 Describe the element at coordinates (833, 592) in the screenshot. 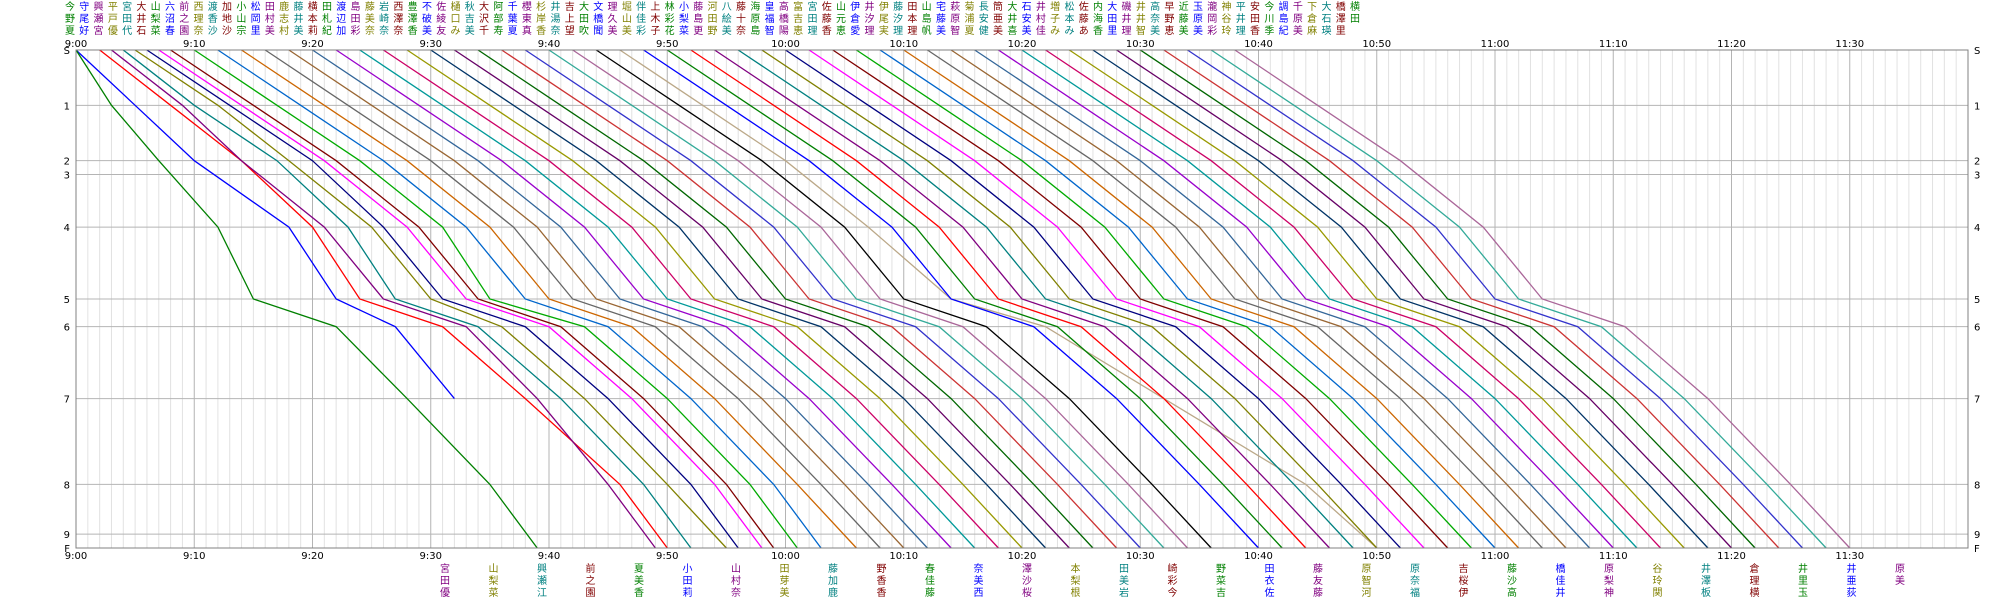

I see `bottom-name-char: 鹿` at that location.